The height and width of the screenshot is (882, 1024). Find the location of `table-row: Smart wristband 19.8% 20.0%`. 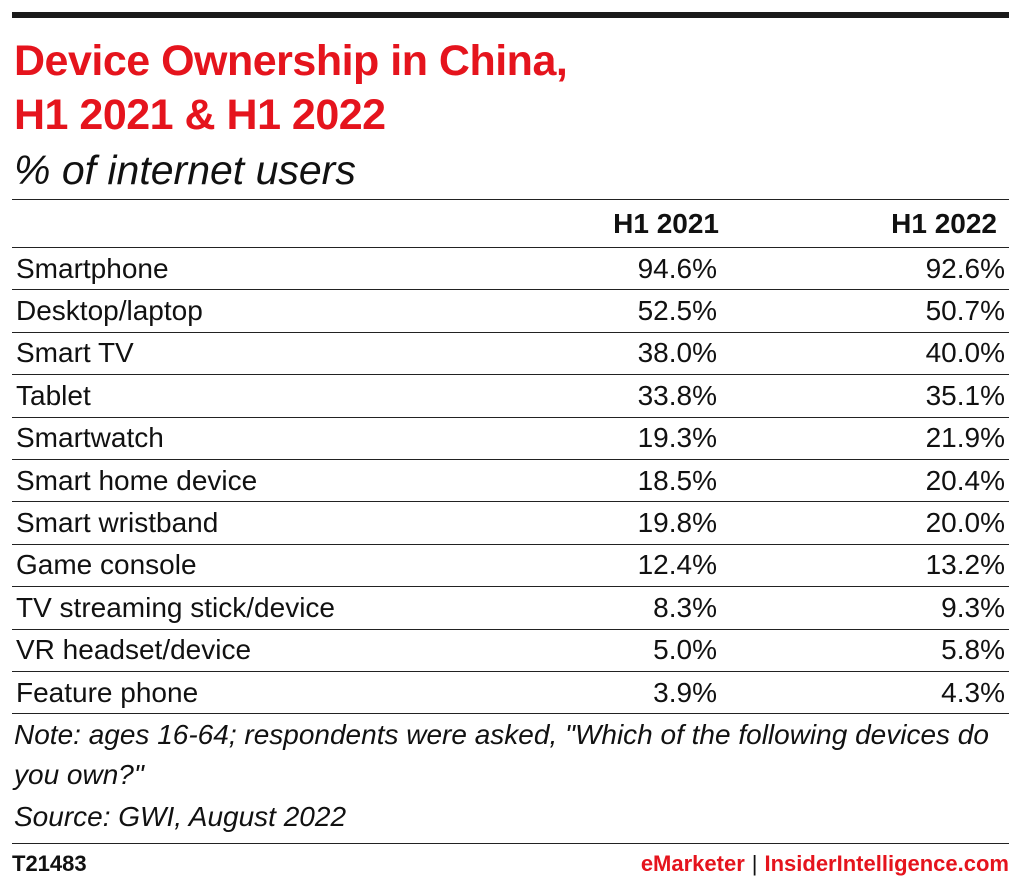

table-row: Smart wristband 19.8% 20.0% is located at coordinates (510, 523).